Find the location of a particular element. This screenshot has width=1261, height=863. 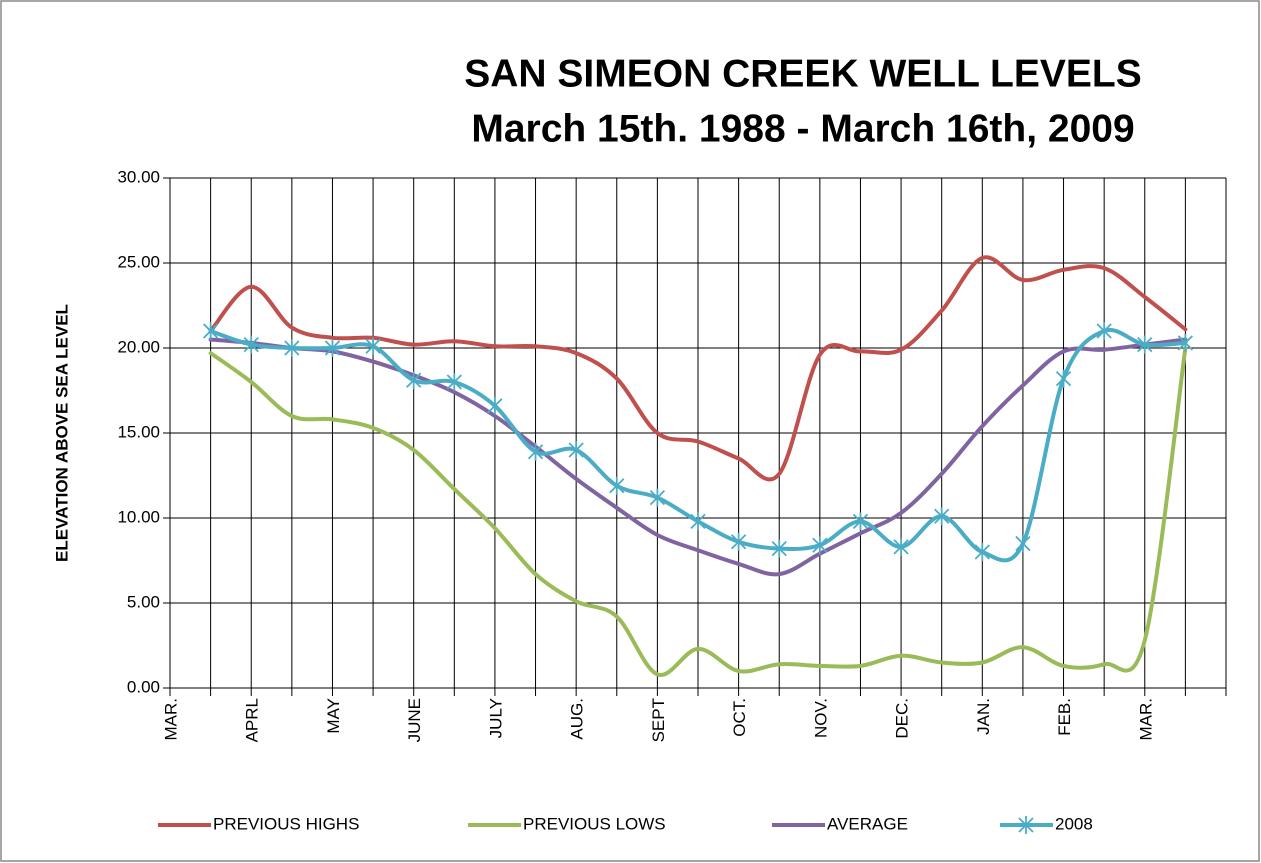

chart-title: SAN SIMEON CREEK WELL LEVELS is located at coordinates (803, 73).